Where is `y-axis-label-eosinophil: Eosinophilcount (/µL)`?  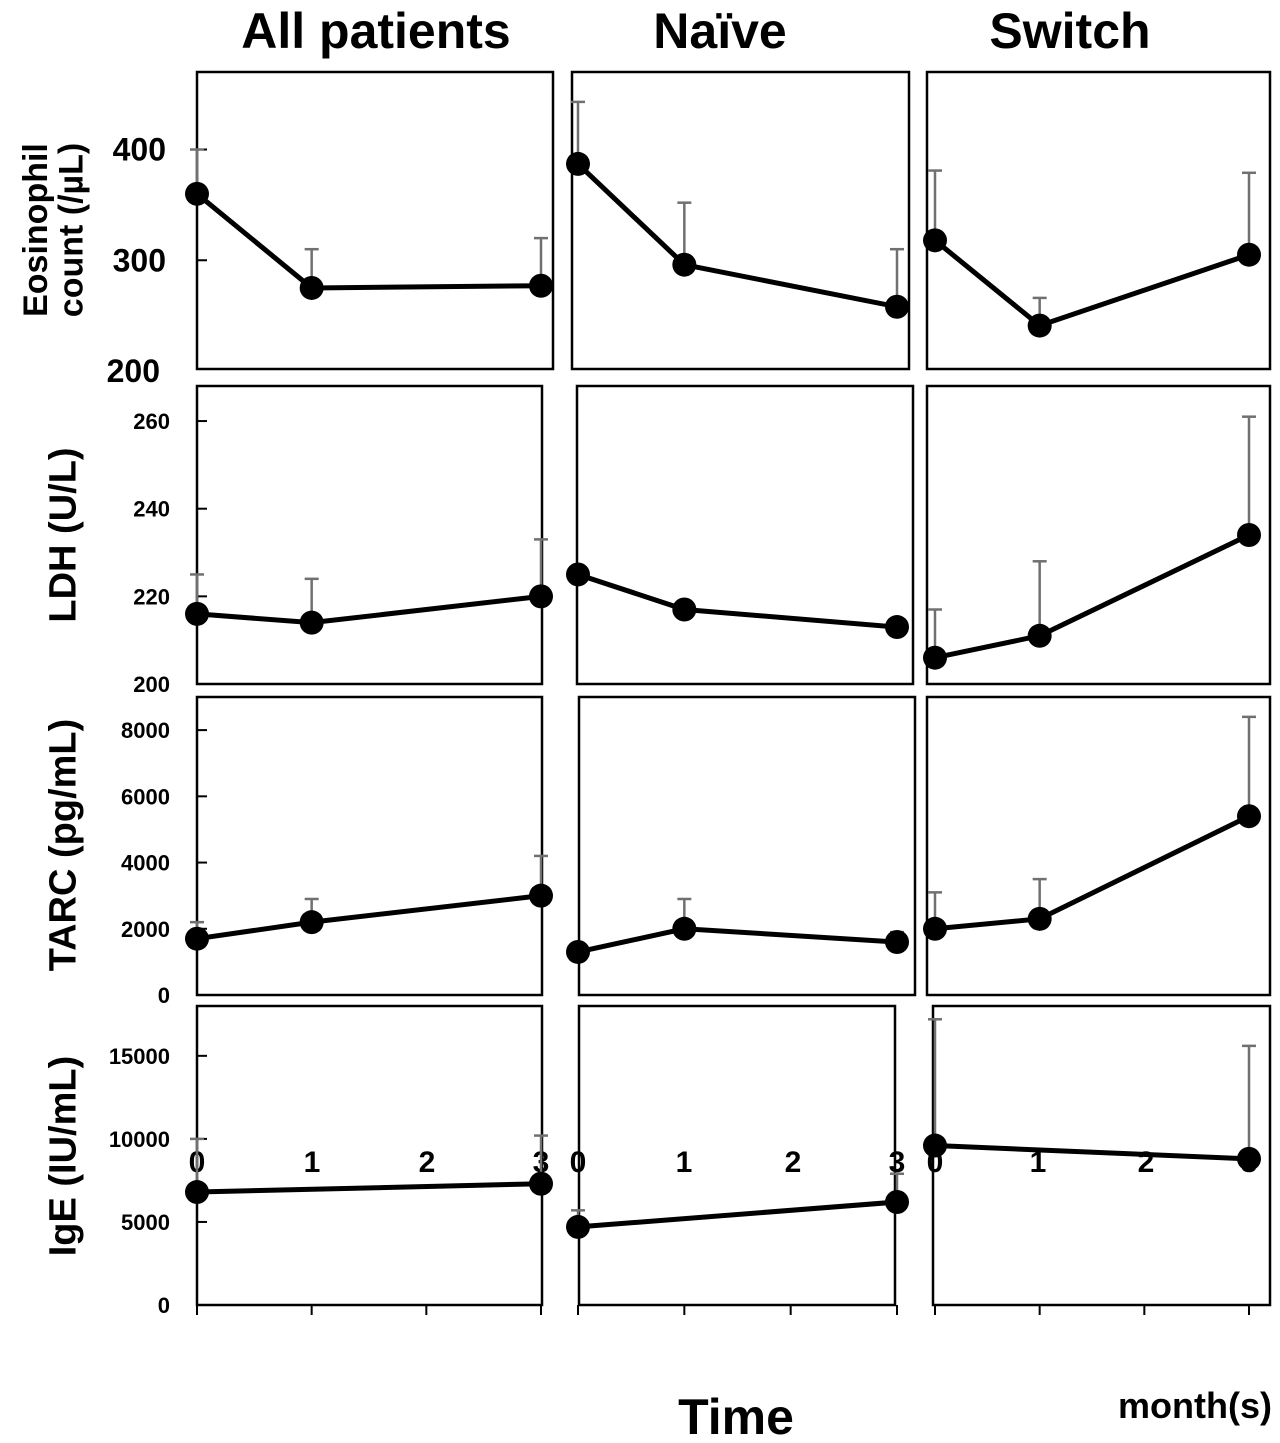
y-axis-label-eosinophil: Eosinophilcount (/µL) is located at coordinates (54, 230).